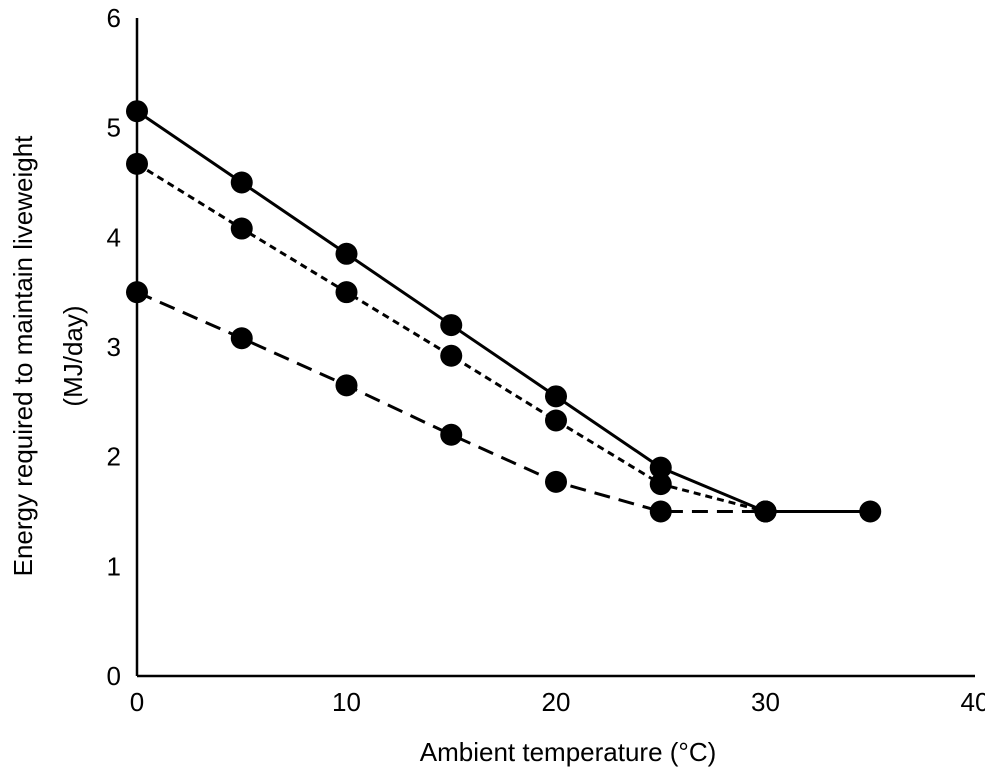  I want to click on x-axis-title: Ambient temperature (°C), so click(568, 752).